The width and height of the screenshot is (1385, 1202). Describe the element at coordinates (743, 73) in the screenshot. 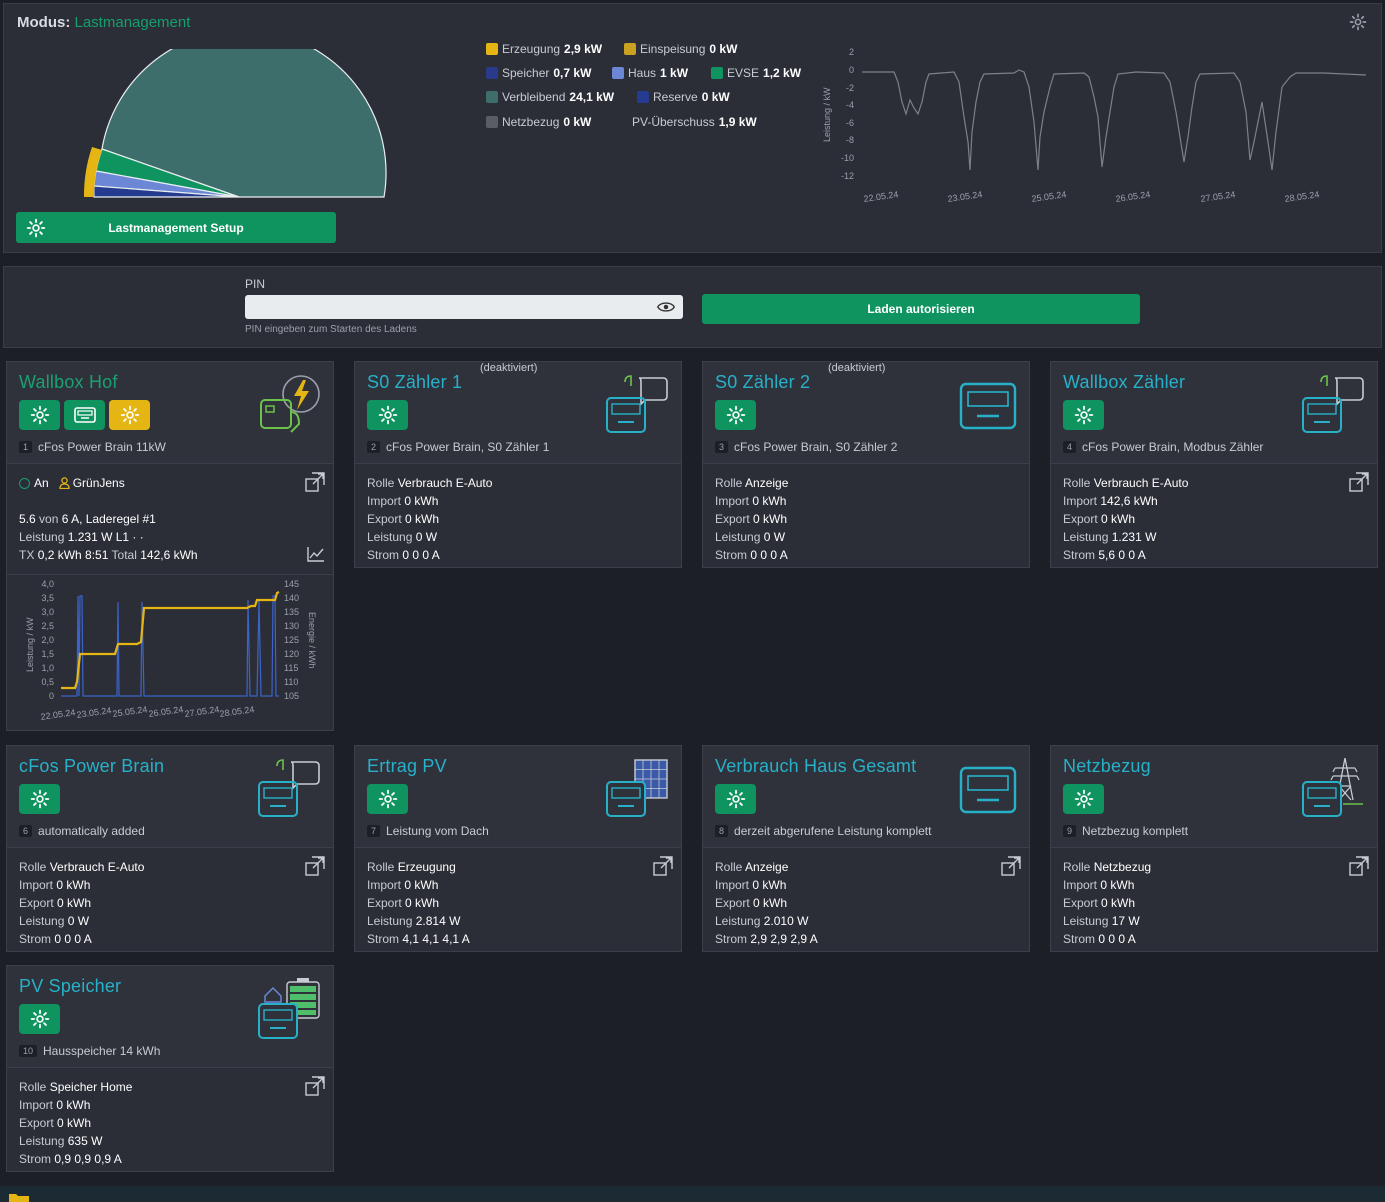

I see `legend-label: EVSE` at that location.